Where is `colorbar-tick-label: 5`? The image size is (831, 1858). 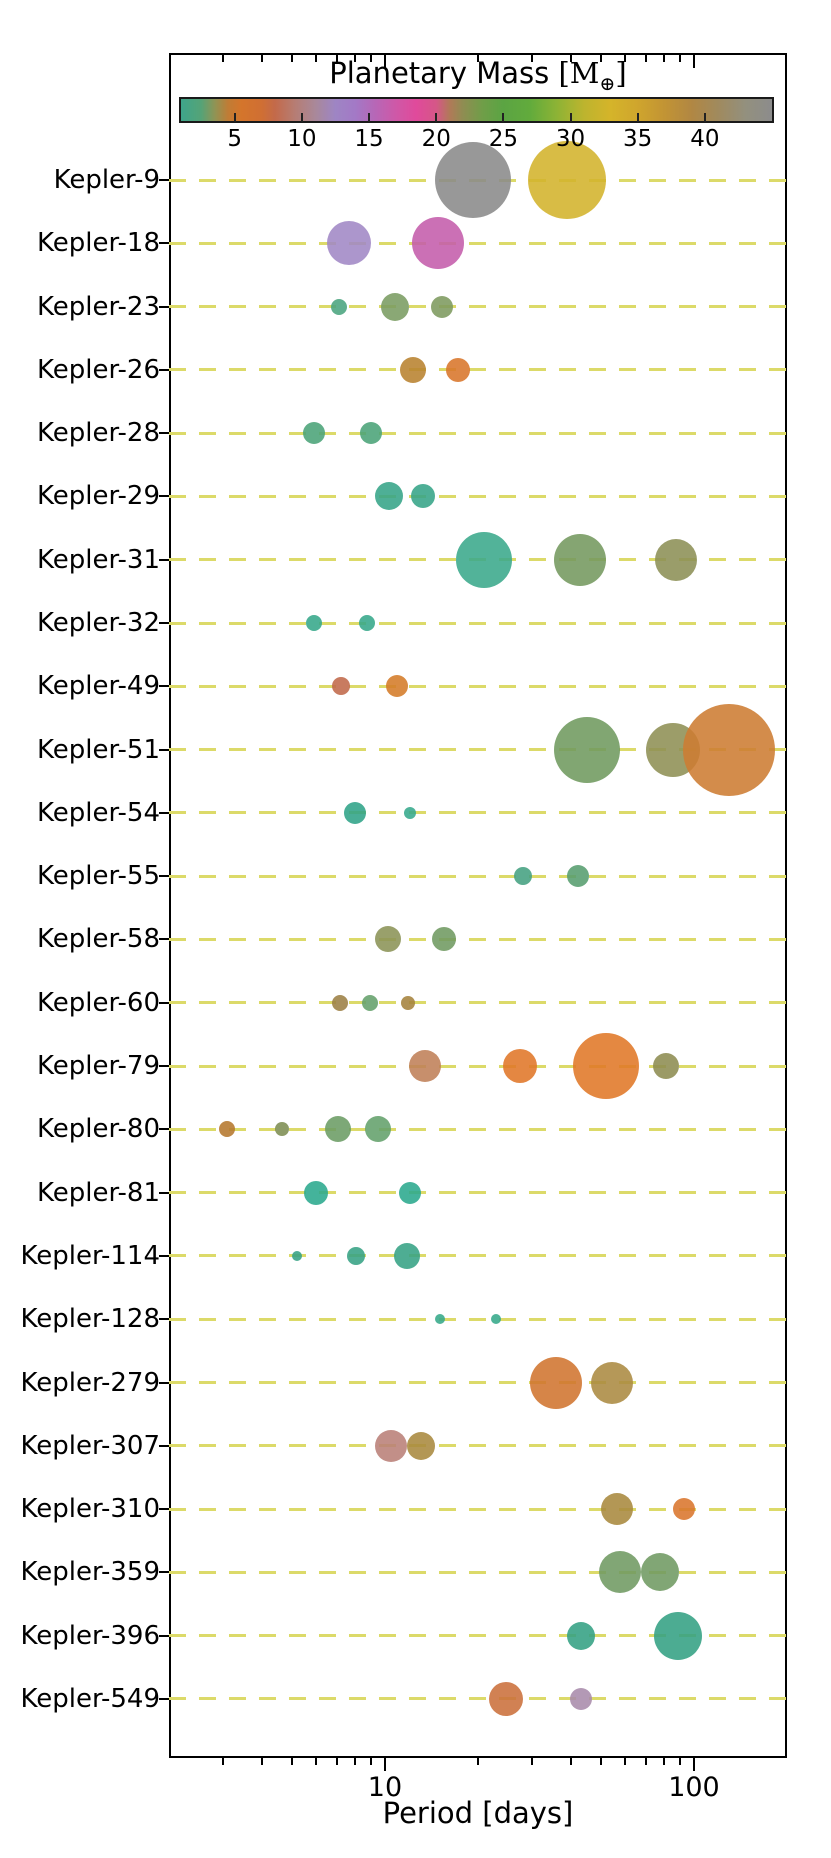
colorbar-tick-label: 5 is located at coordinates (235, 139).